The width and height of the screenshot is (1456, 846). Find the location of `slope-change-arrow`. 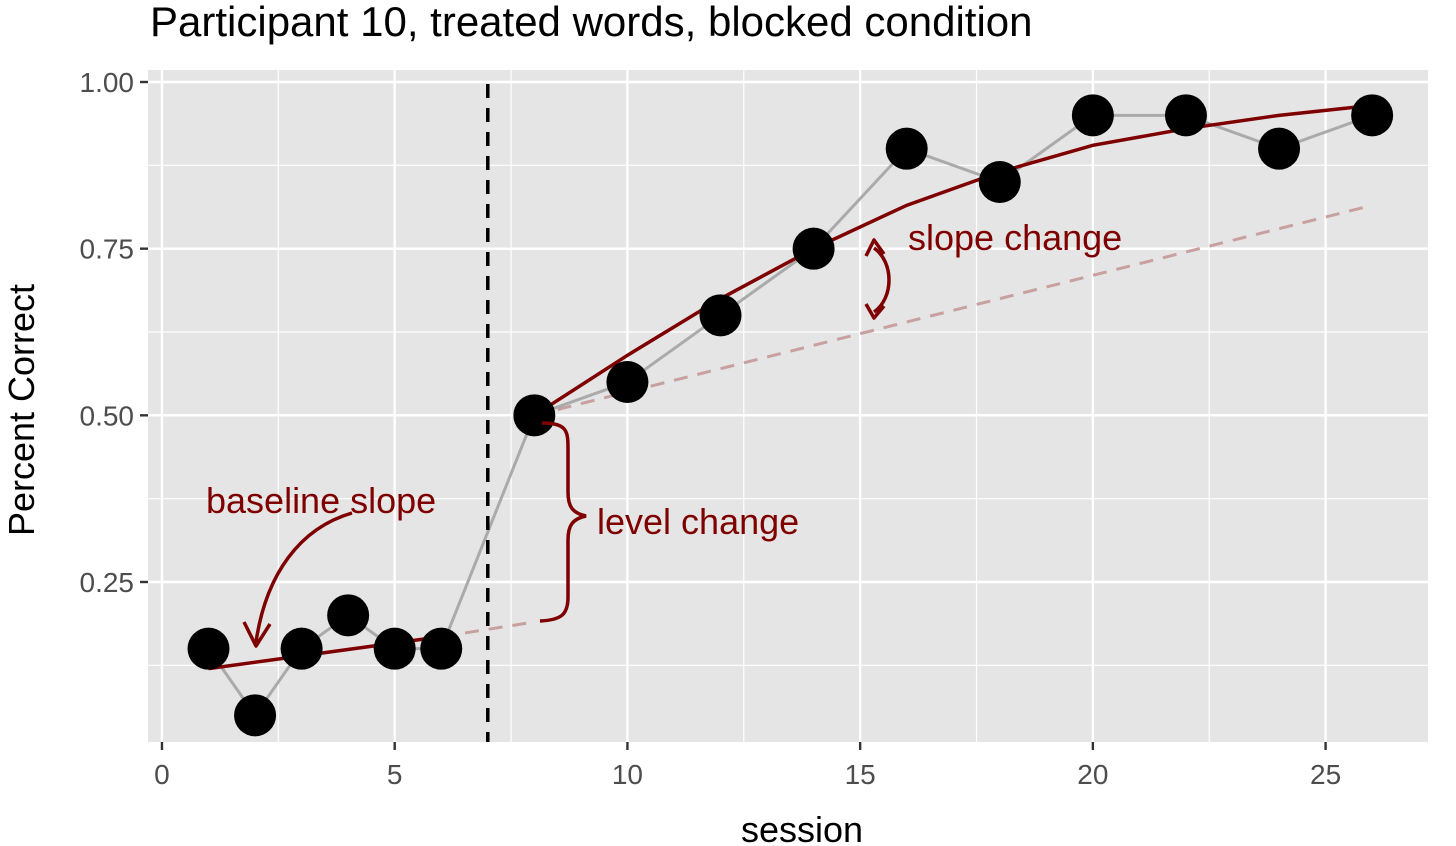

slope-change-arrow is located at coordinates (881, 280).